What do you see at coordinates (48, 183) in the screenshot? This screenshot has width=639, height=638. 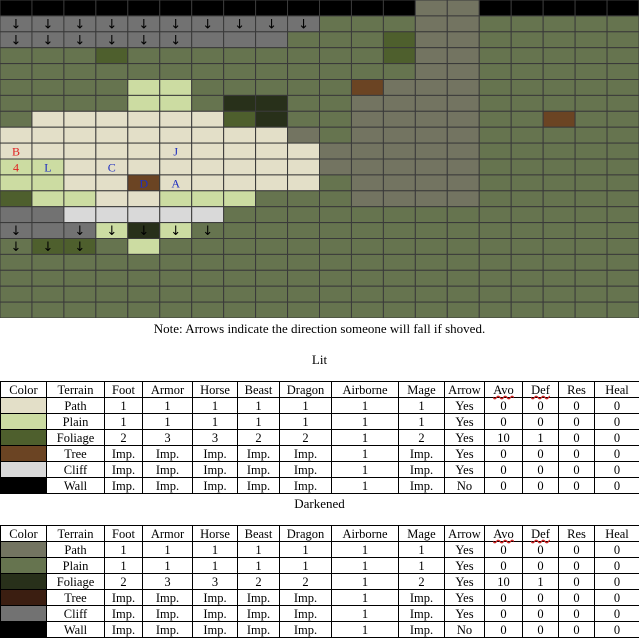 I see `map-tile-plain` at bounding box center [48, 183].